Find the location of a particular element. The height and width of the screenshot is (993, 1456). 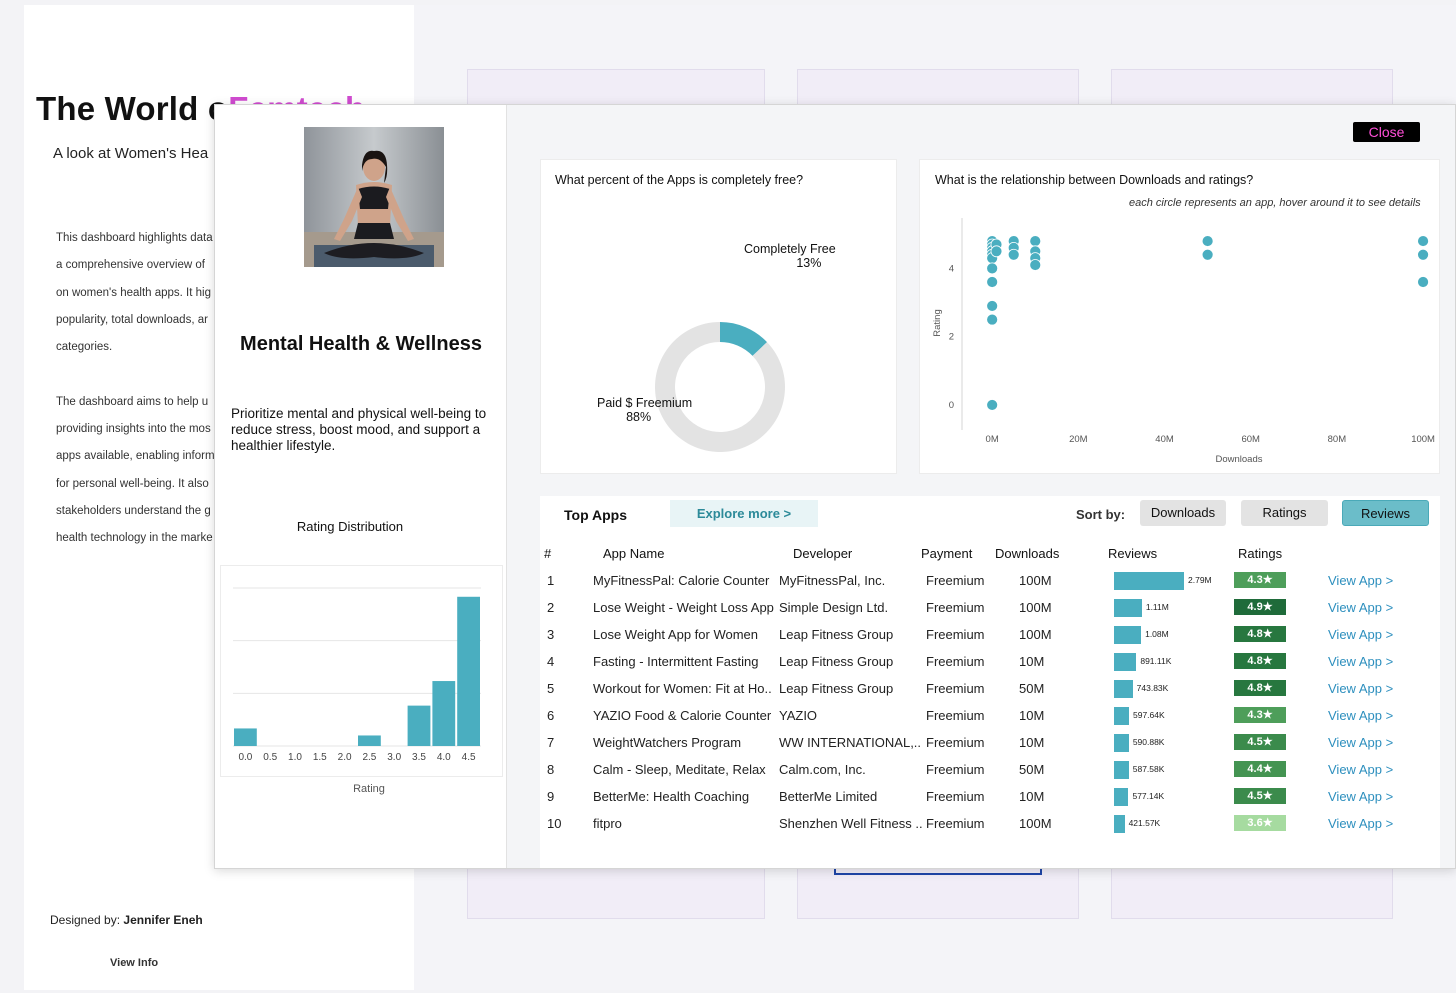

explore-more-button: Explore more > is located at coordinates (744, 513).